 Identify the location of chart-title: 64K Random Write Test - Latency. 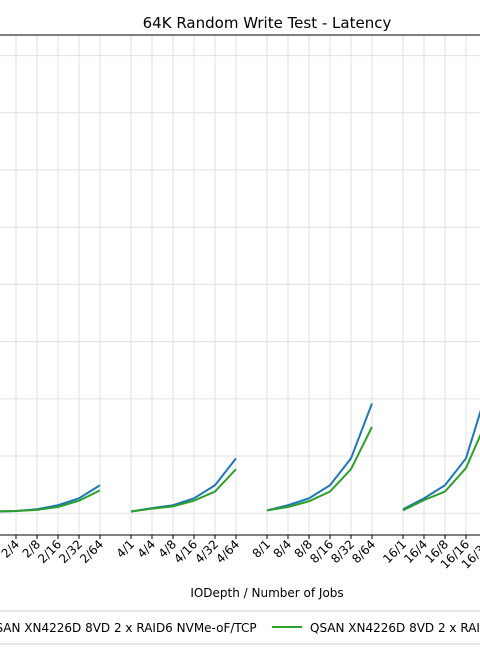
(267, 23).